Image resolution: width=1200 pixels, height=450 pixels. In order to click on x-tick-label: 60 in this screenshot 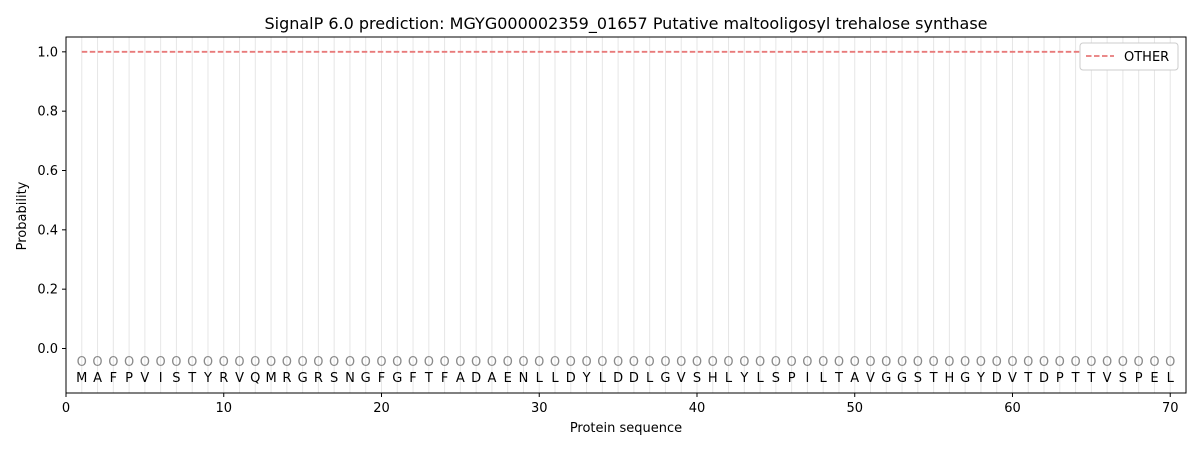, I will do `click(1012, 408)`.